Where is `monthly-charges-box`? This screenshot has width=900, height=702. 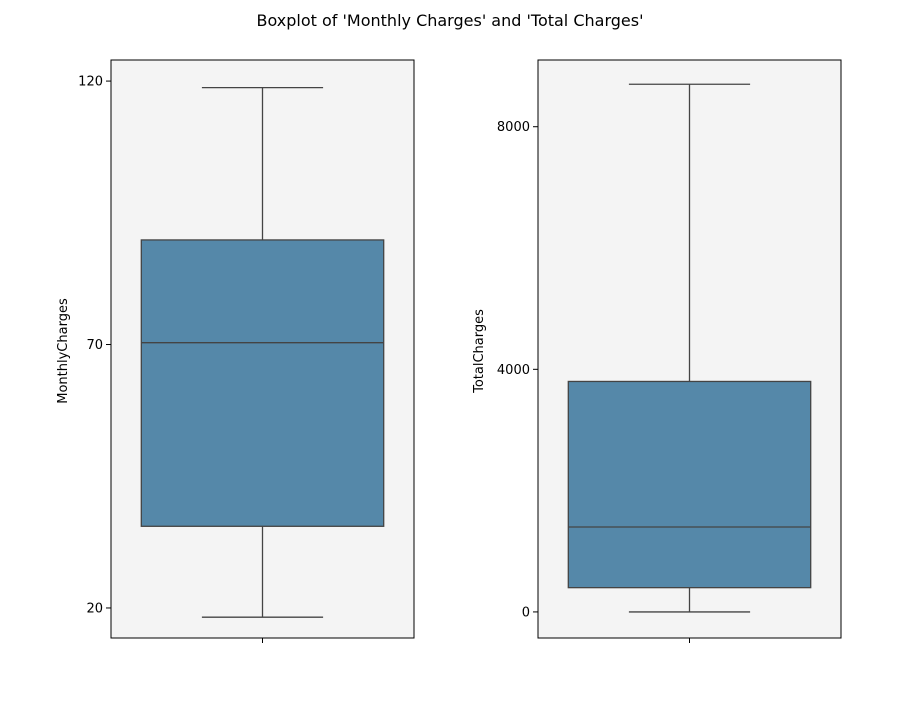
monthly-charges-box is located at coordinates (262, 383).